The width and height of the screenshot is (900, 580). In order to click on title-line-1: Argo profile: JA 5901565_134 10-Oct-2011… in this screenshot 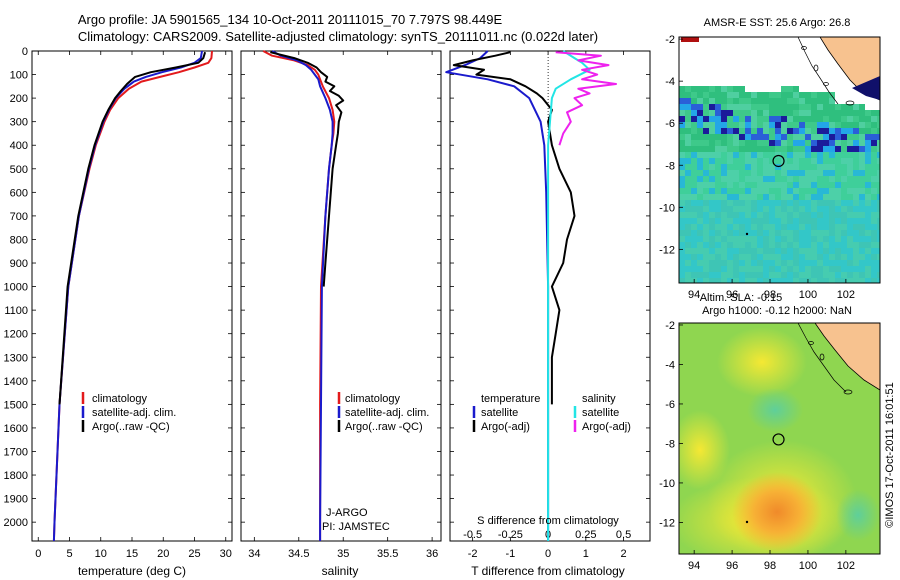, I will do `click(290, 19)`.